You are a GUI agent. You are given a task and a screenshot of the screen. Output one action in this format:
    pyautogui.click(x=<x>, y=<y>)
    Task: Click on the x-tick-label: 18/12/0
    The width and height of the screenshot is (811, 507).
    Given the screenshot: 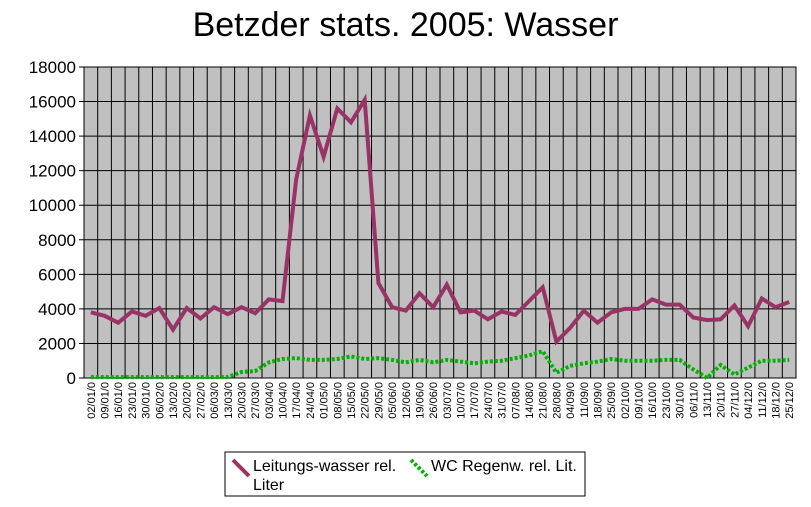 What is the action you would take?
    pyautogui.click(x=776, y=400)
    